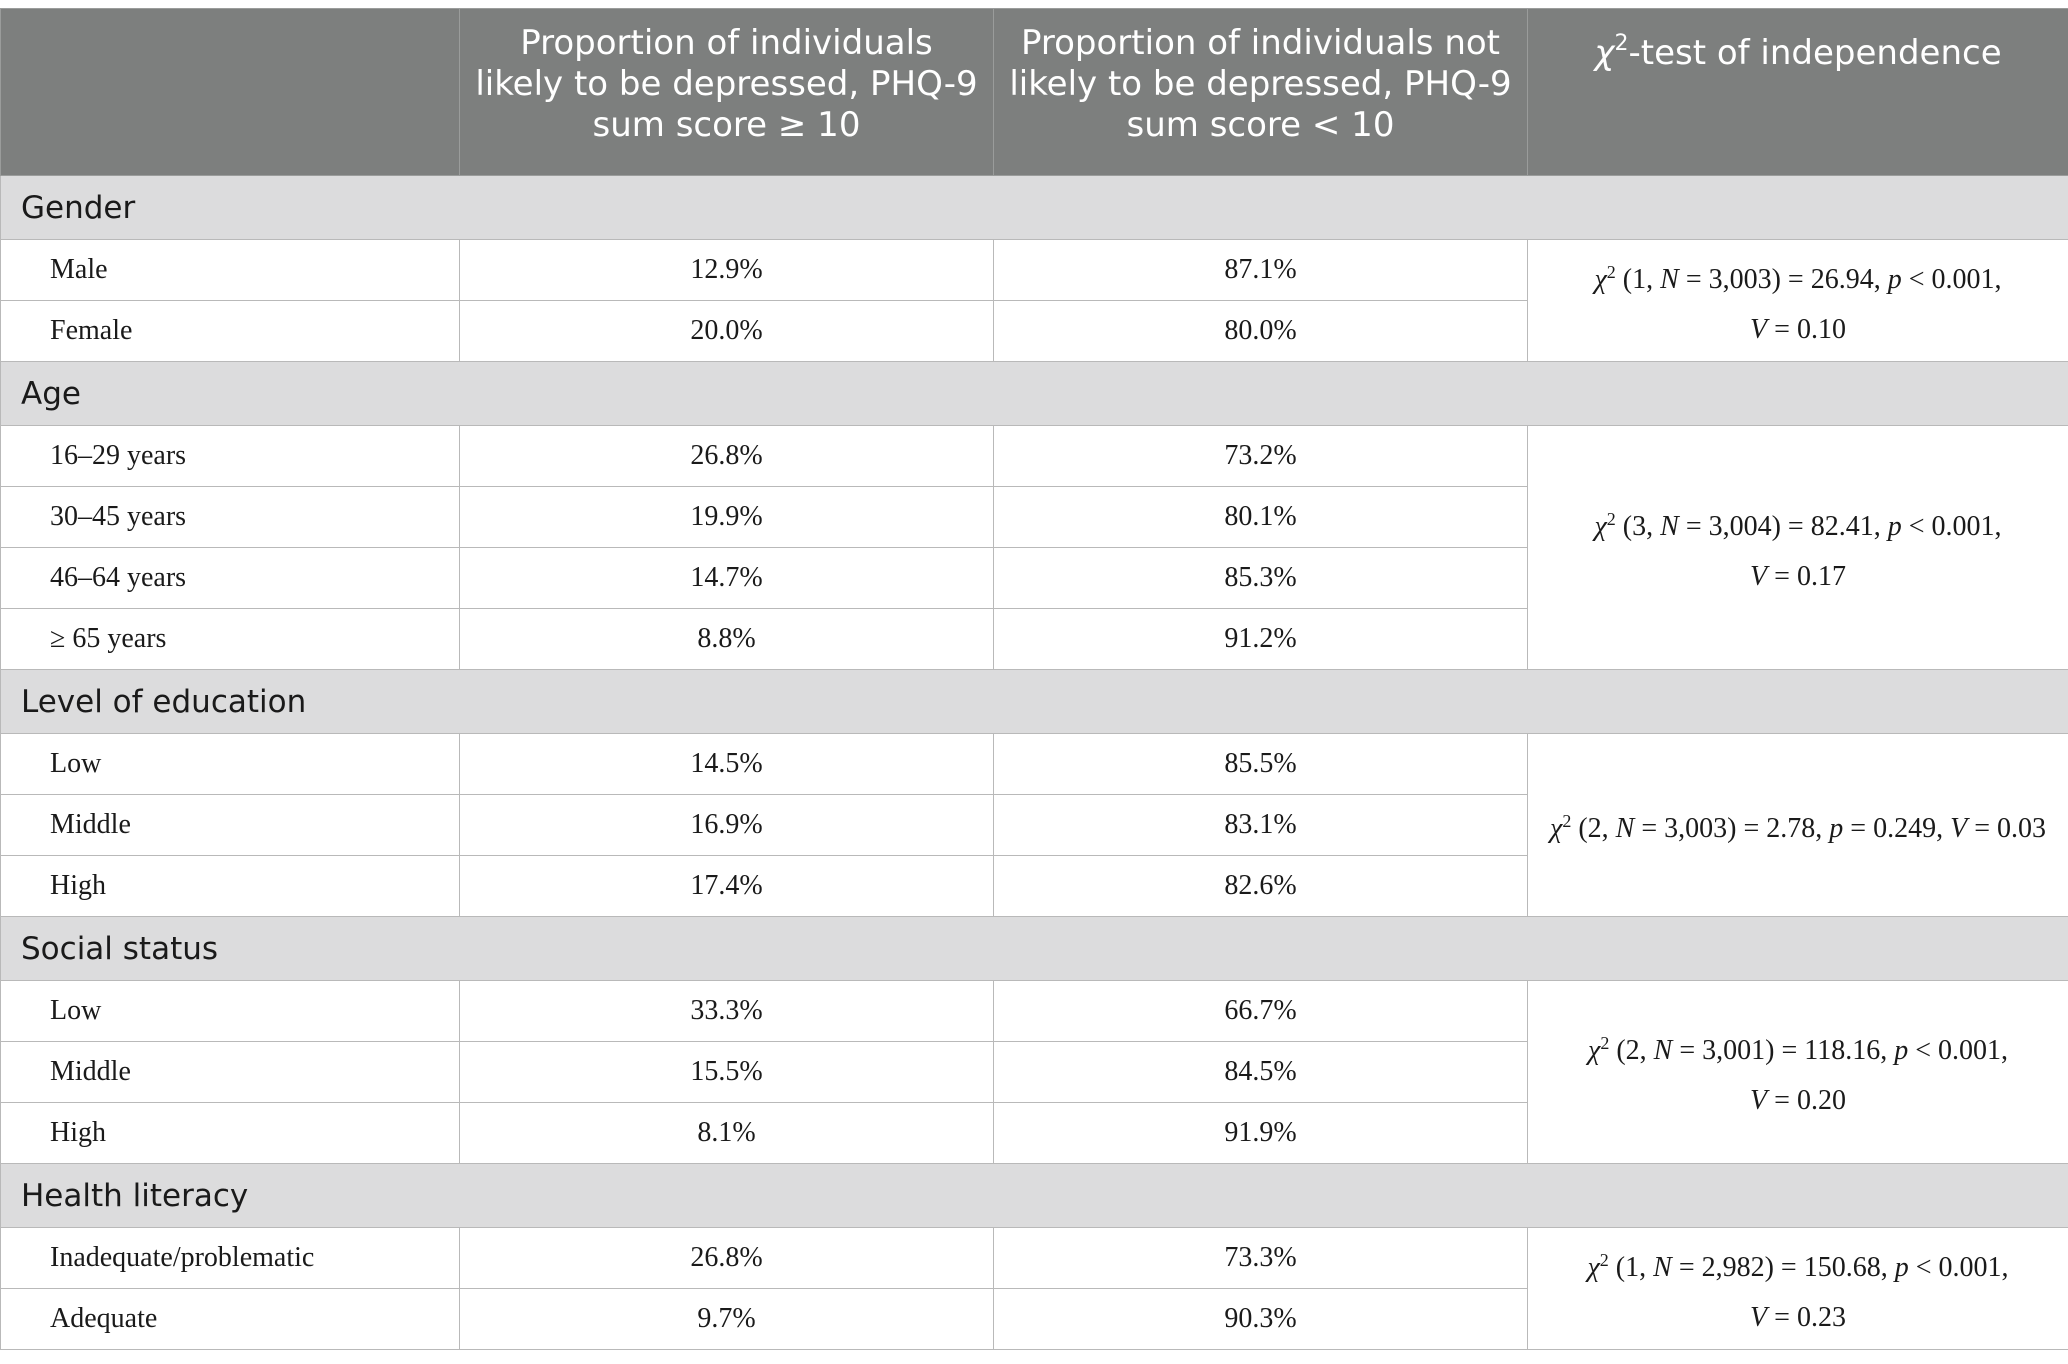 This screenshot has width=2068, height=1364. I want to click on not-likely-depressed-value: 91.2%, so click(1260, 639).